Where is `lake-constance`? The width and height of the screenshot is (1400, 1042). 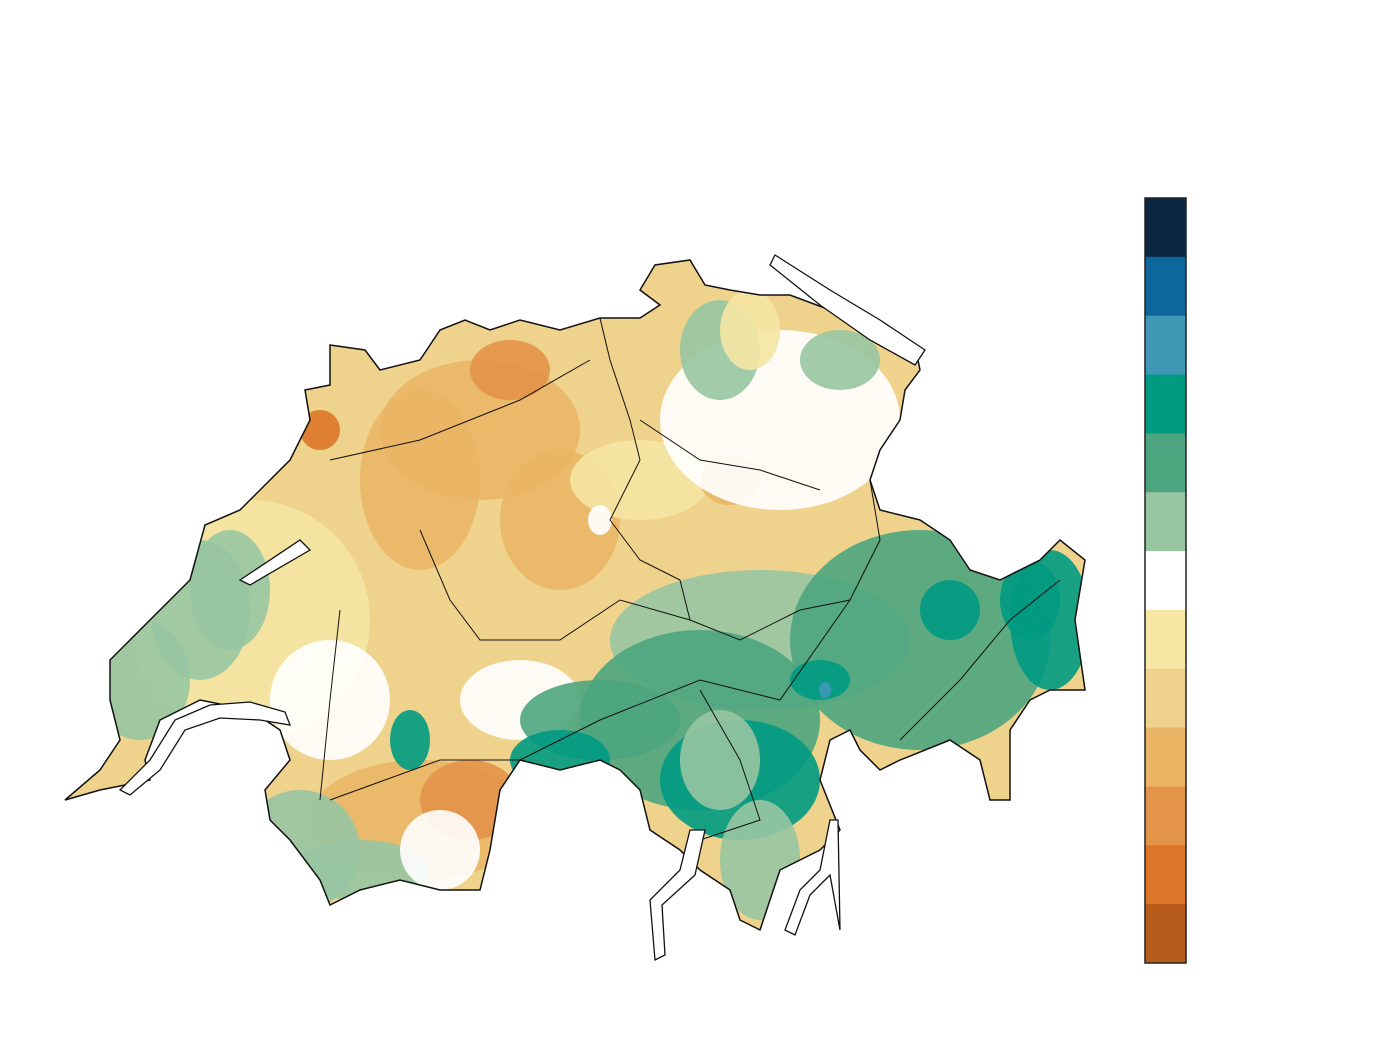 lake-constance is located at coordinates (847, 310).